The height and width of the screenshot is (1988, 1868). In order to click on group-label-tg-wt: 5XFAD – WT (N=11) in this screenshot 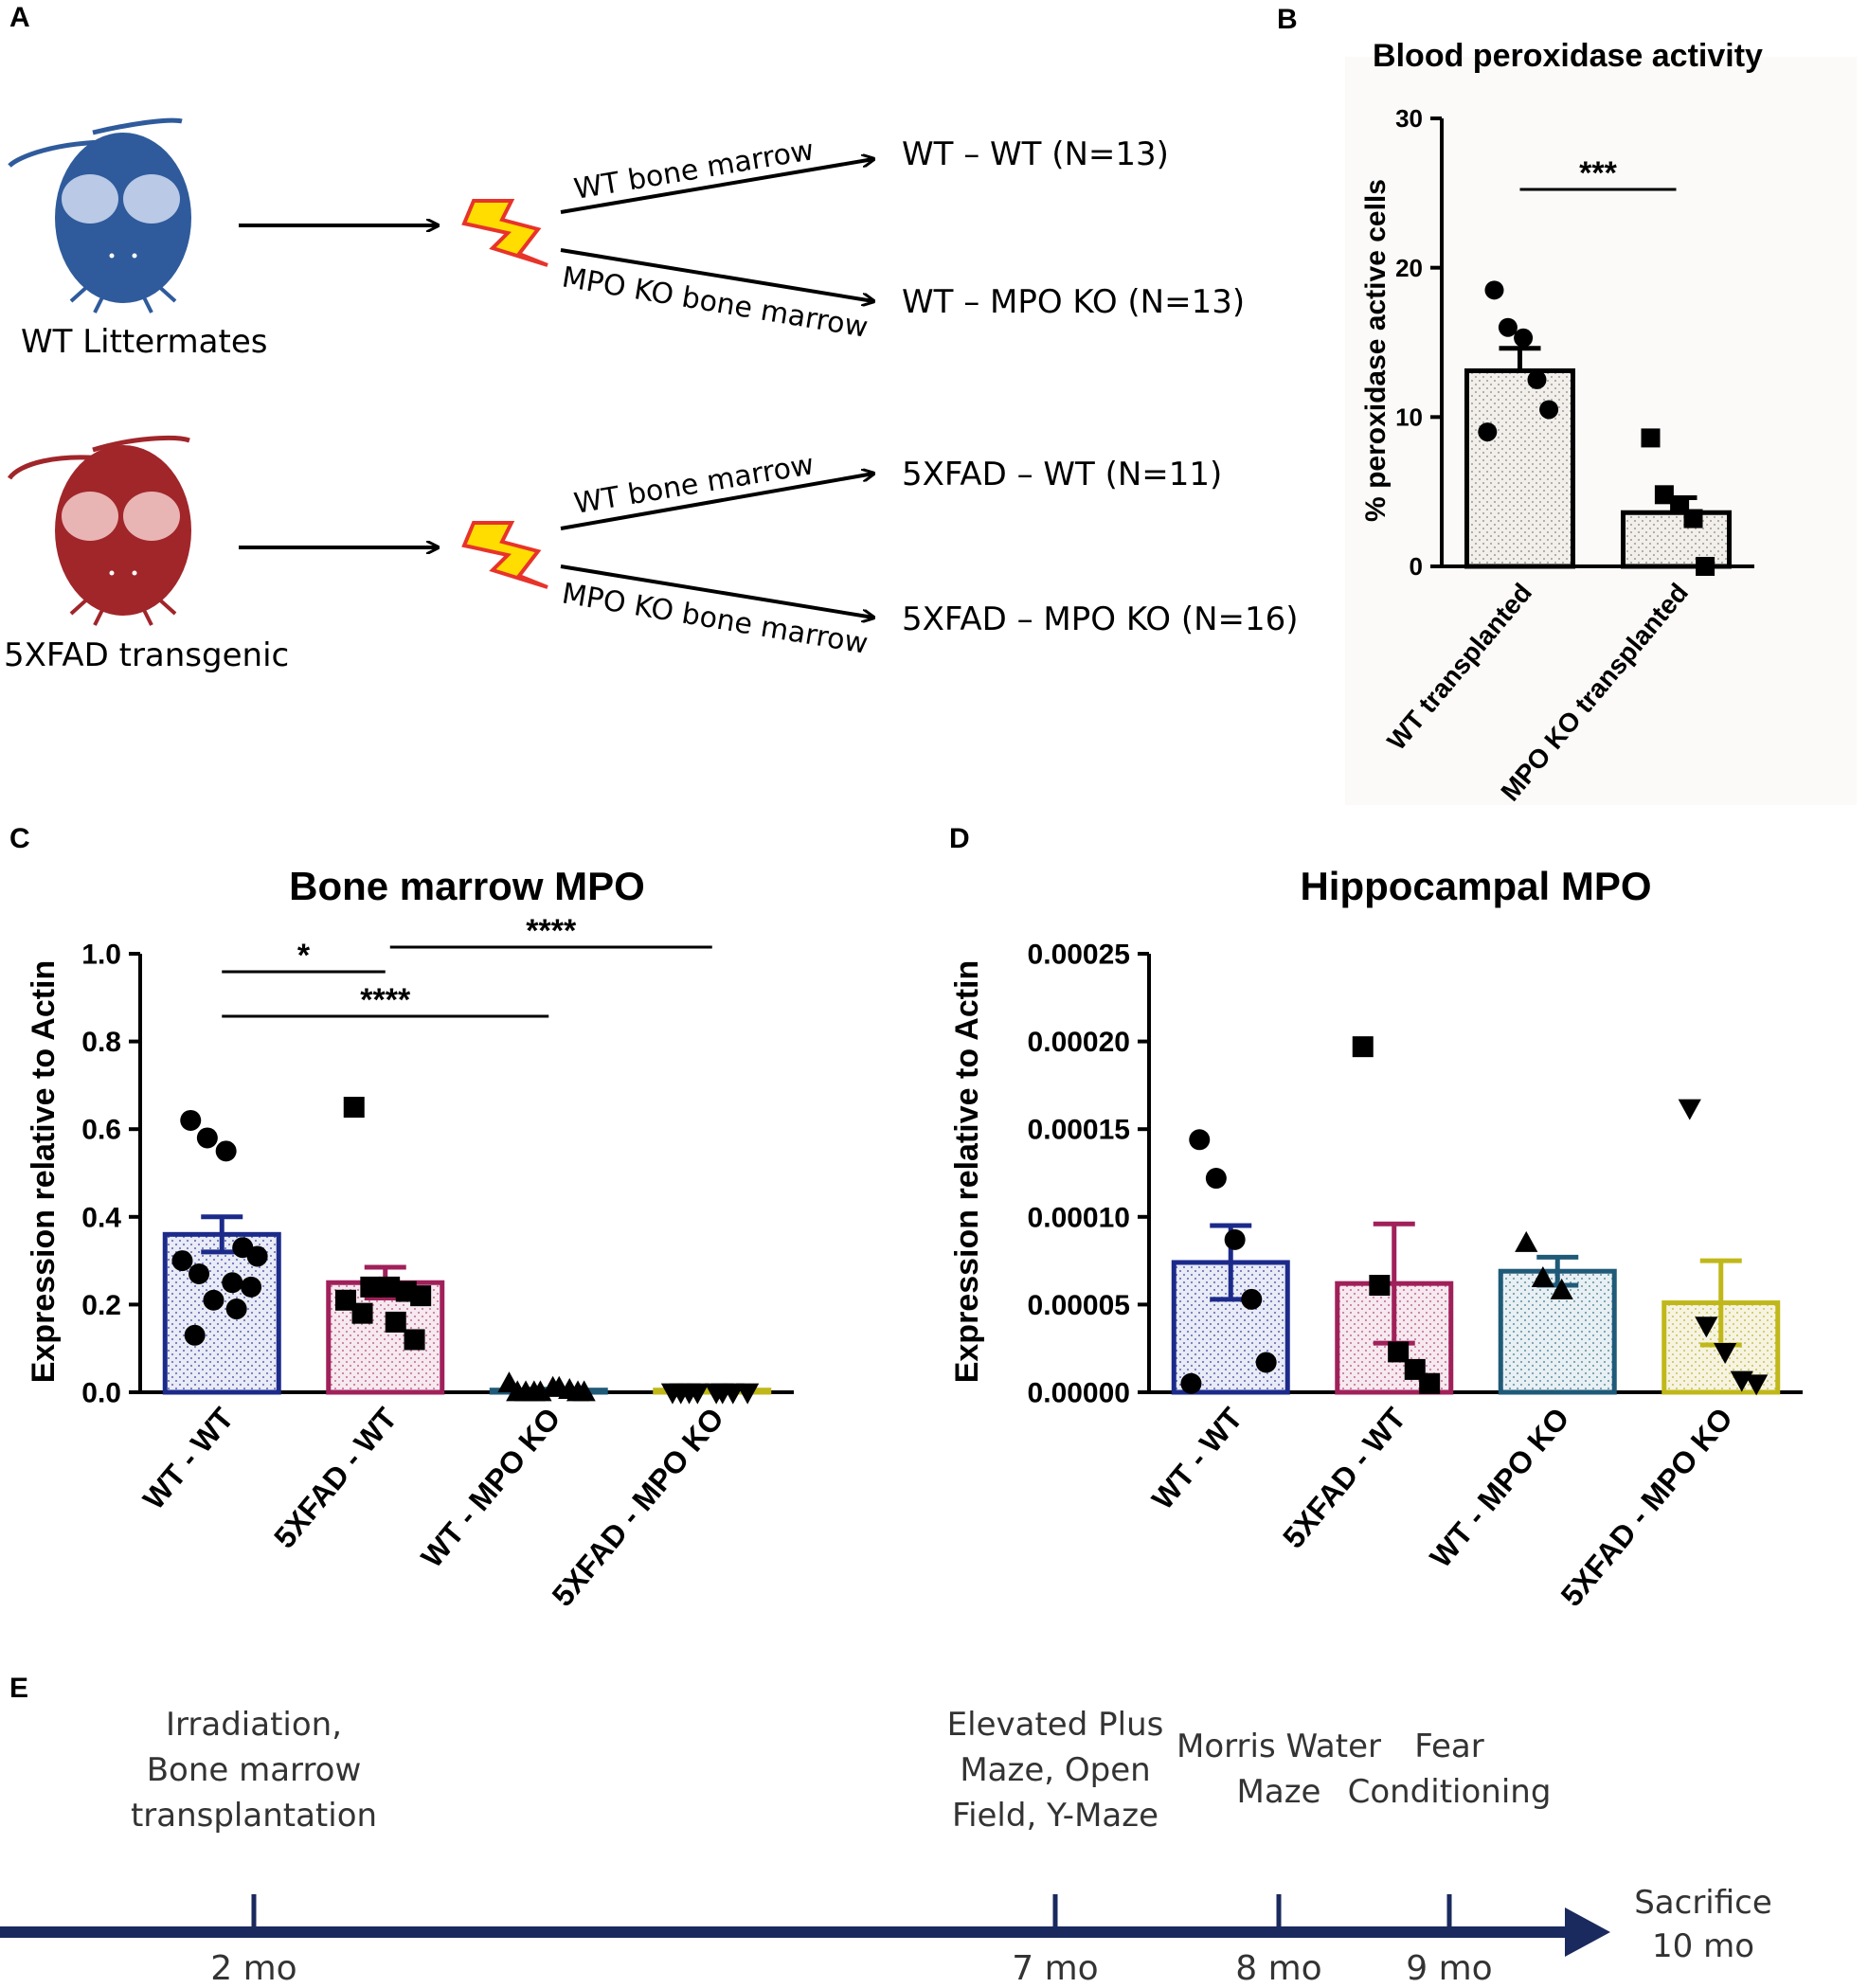, I will do `click(1062, 474)`.